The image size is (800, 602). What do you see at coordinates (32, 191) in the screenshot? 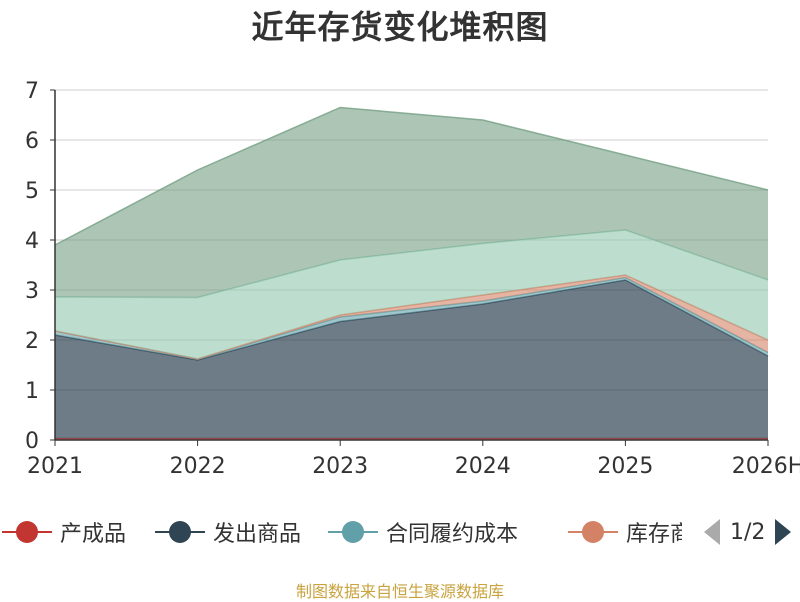
I see `y-tick-label: 5` at bounding box center [32, 191].